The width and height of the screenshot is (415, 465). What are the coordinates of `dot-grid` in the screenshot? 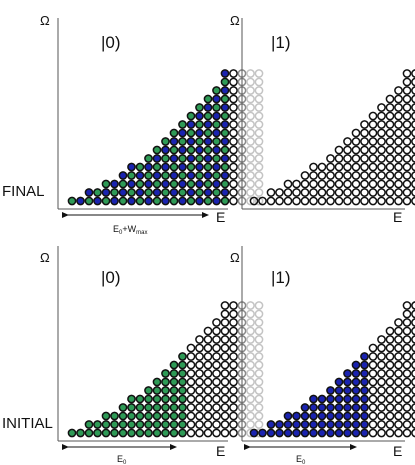 It's located at (165, 369).